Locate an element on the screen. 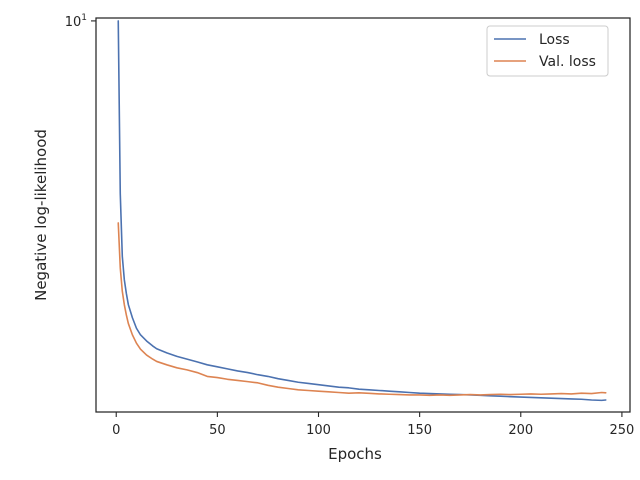  x-tick-label: 150 is located at coordinates (419, 430).